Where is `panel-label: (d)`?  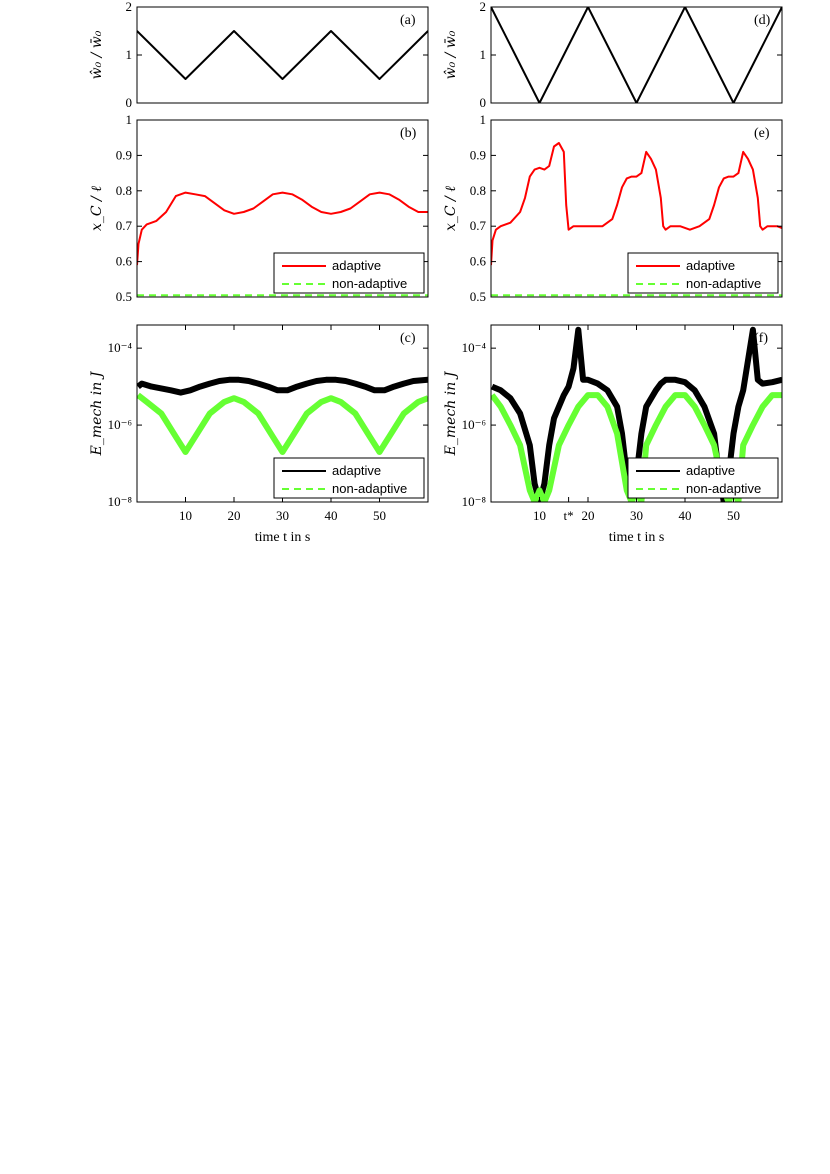 panel-label: (d) is located at coordinates (762, 20).